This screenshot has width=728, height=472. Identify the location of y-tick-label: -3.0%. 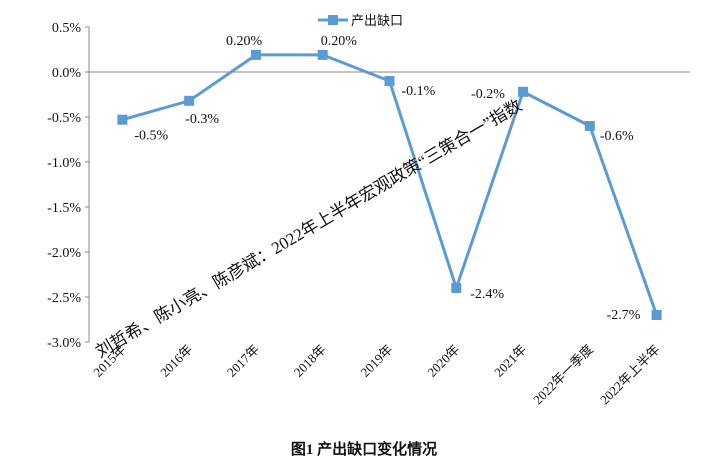
(64, 343).